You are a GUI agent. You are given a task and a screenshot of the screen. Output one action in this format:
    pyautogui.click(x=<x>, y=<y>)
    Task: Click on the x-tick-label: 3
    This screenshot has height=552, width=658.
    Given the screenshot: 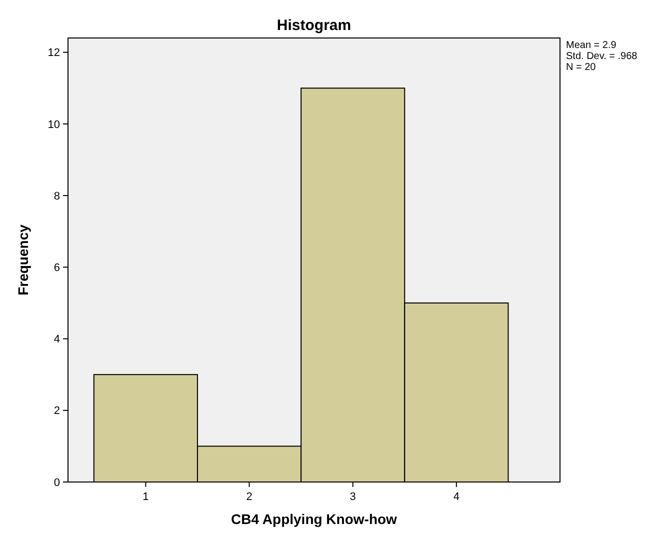 What is the action you would take?
    pyautogui.click(x=353, y=497)
    